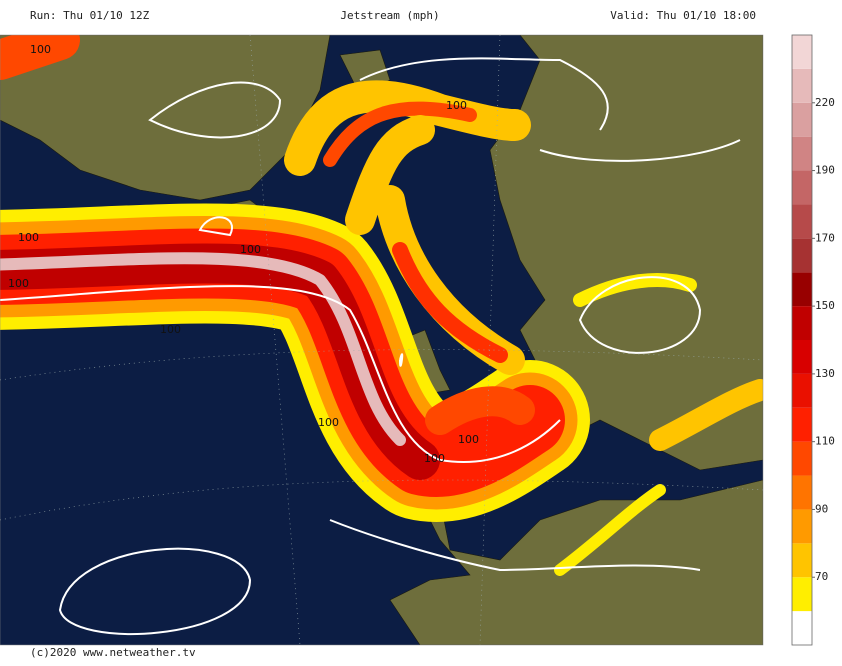  I want to click on colorbar: 70 90 110 130 150 170 190 220, so click(813, 340).